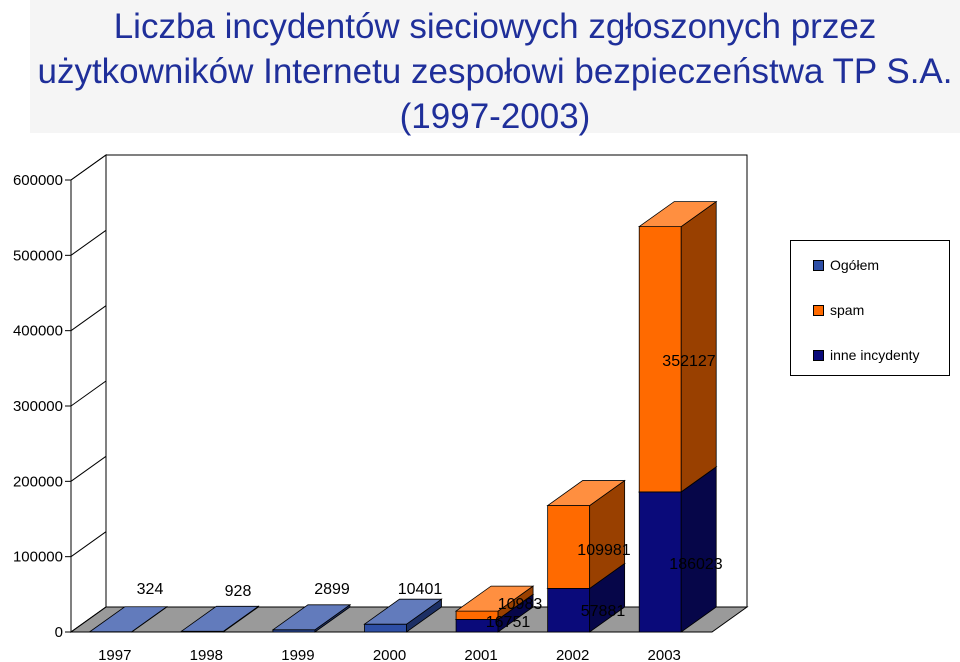  What do you see at coordinates (38, 481) in the screenshot?
I see `y-tick-label: 200000` at bounding box center [38, 481].